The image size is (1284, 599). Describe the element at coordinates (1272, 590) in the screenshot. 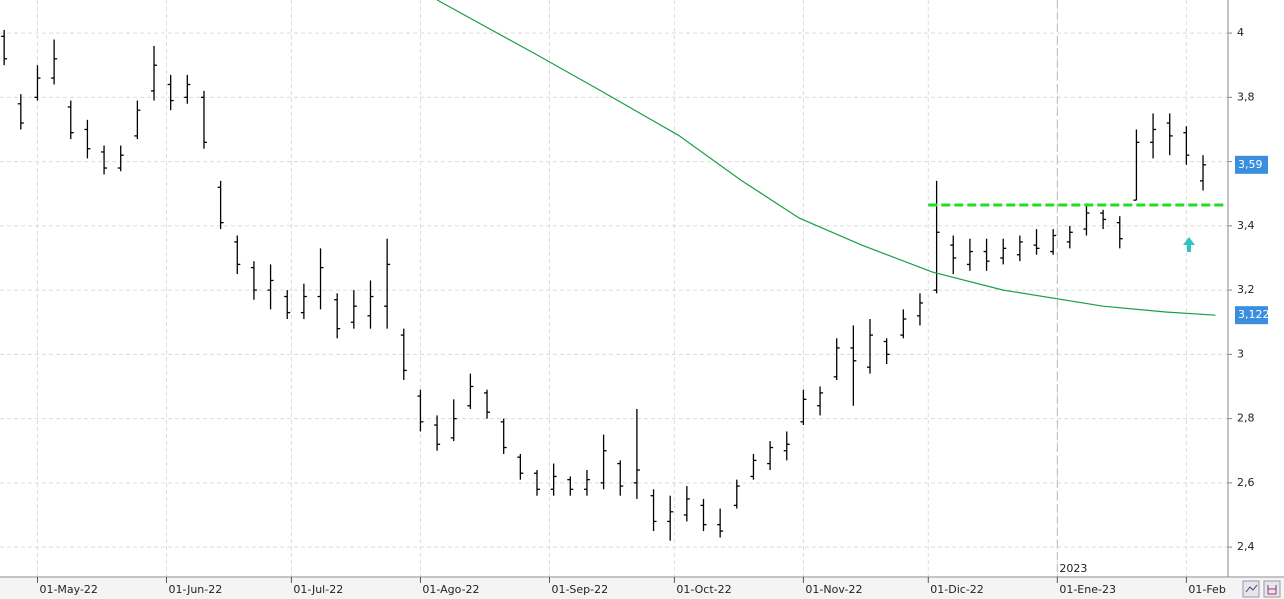

I see `home-icon` at that location.